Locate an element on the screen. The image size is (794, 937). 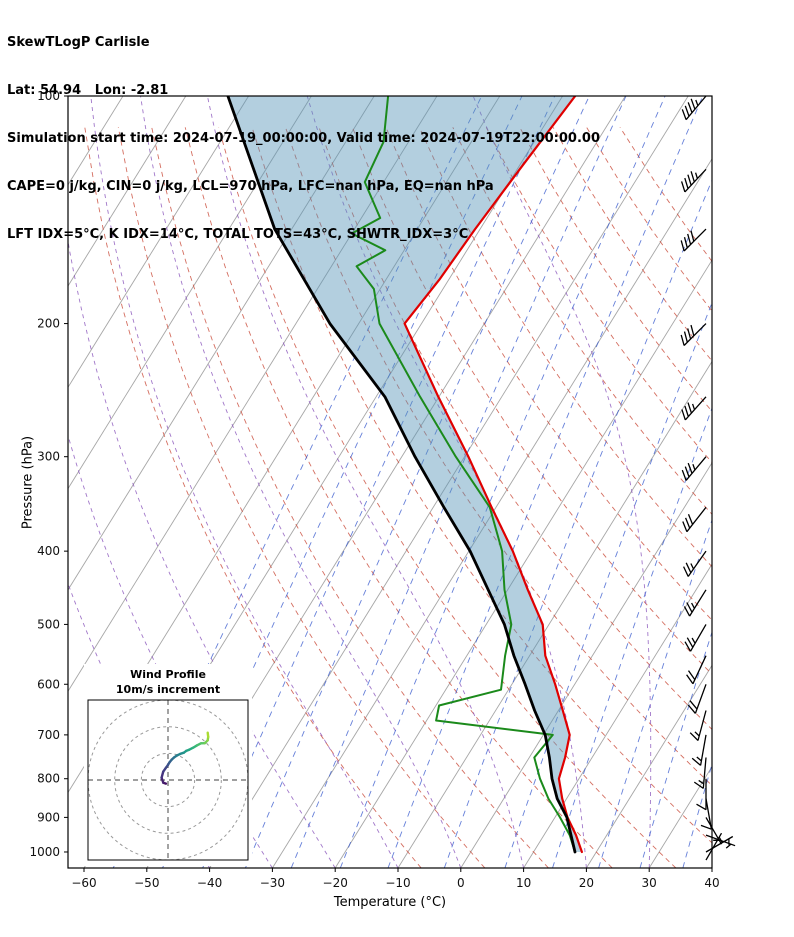
x-tick-label: 40 is located at coordinates (711, 883).